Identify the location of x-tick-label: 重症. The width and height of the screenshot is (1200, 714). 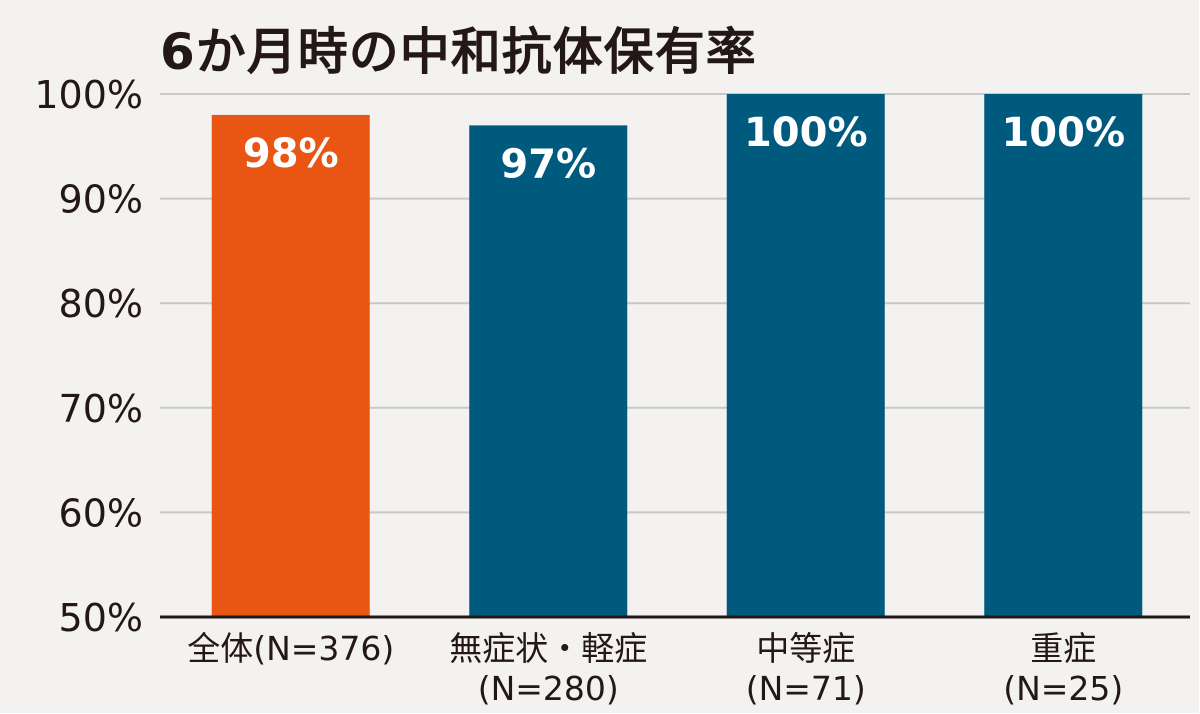
(1063, 648).